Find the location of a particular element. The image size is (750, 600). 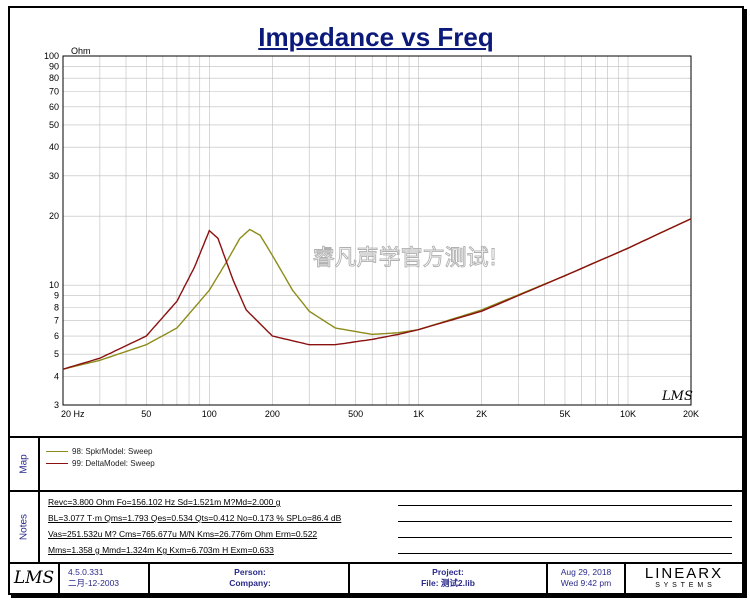

y-tick-label: 70 is located at coordinates (54, 91).